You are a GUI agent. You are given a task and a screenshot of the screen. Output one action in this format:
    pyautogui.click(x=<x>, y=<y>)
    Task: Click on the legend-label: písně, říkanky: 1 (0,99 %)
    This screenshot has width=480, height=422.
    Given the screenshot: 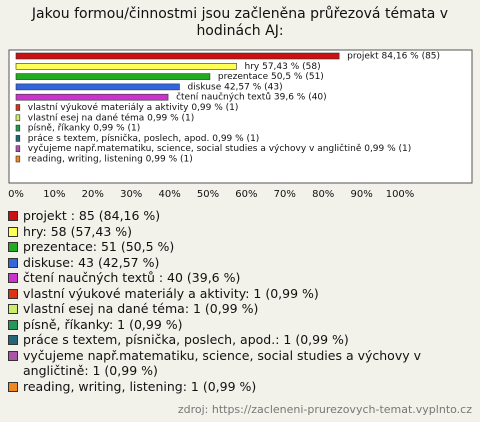 What is the action you would take?
    pyautogui.click(x=103, y=324)
    